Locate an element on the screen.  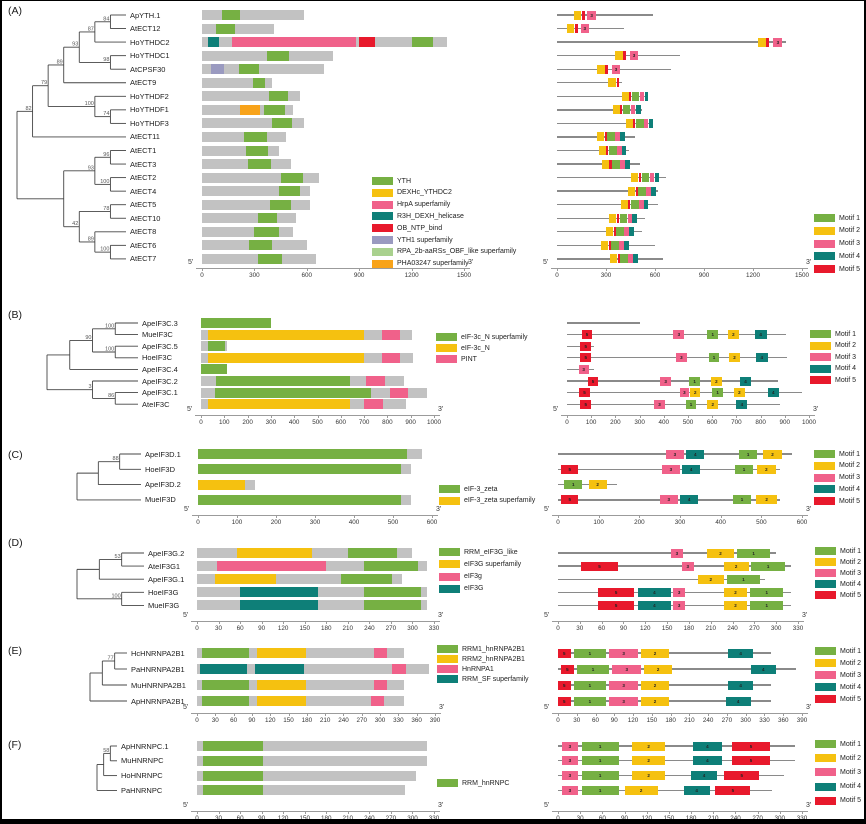
axis-tick-label: 120 is located at coordinates (283, 628).